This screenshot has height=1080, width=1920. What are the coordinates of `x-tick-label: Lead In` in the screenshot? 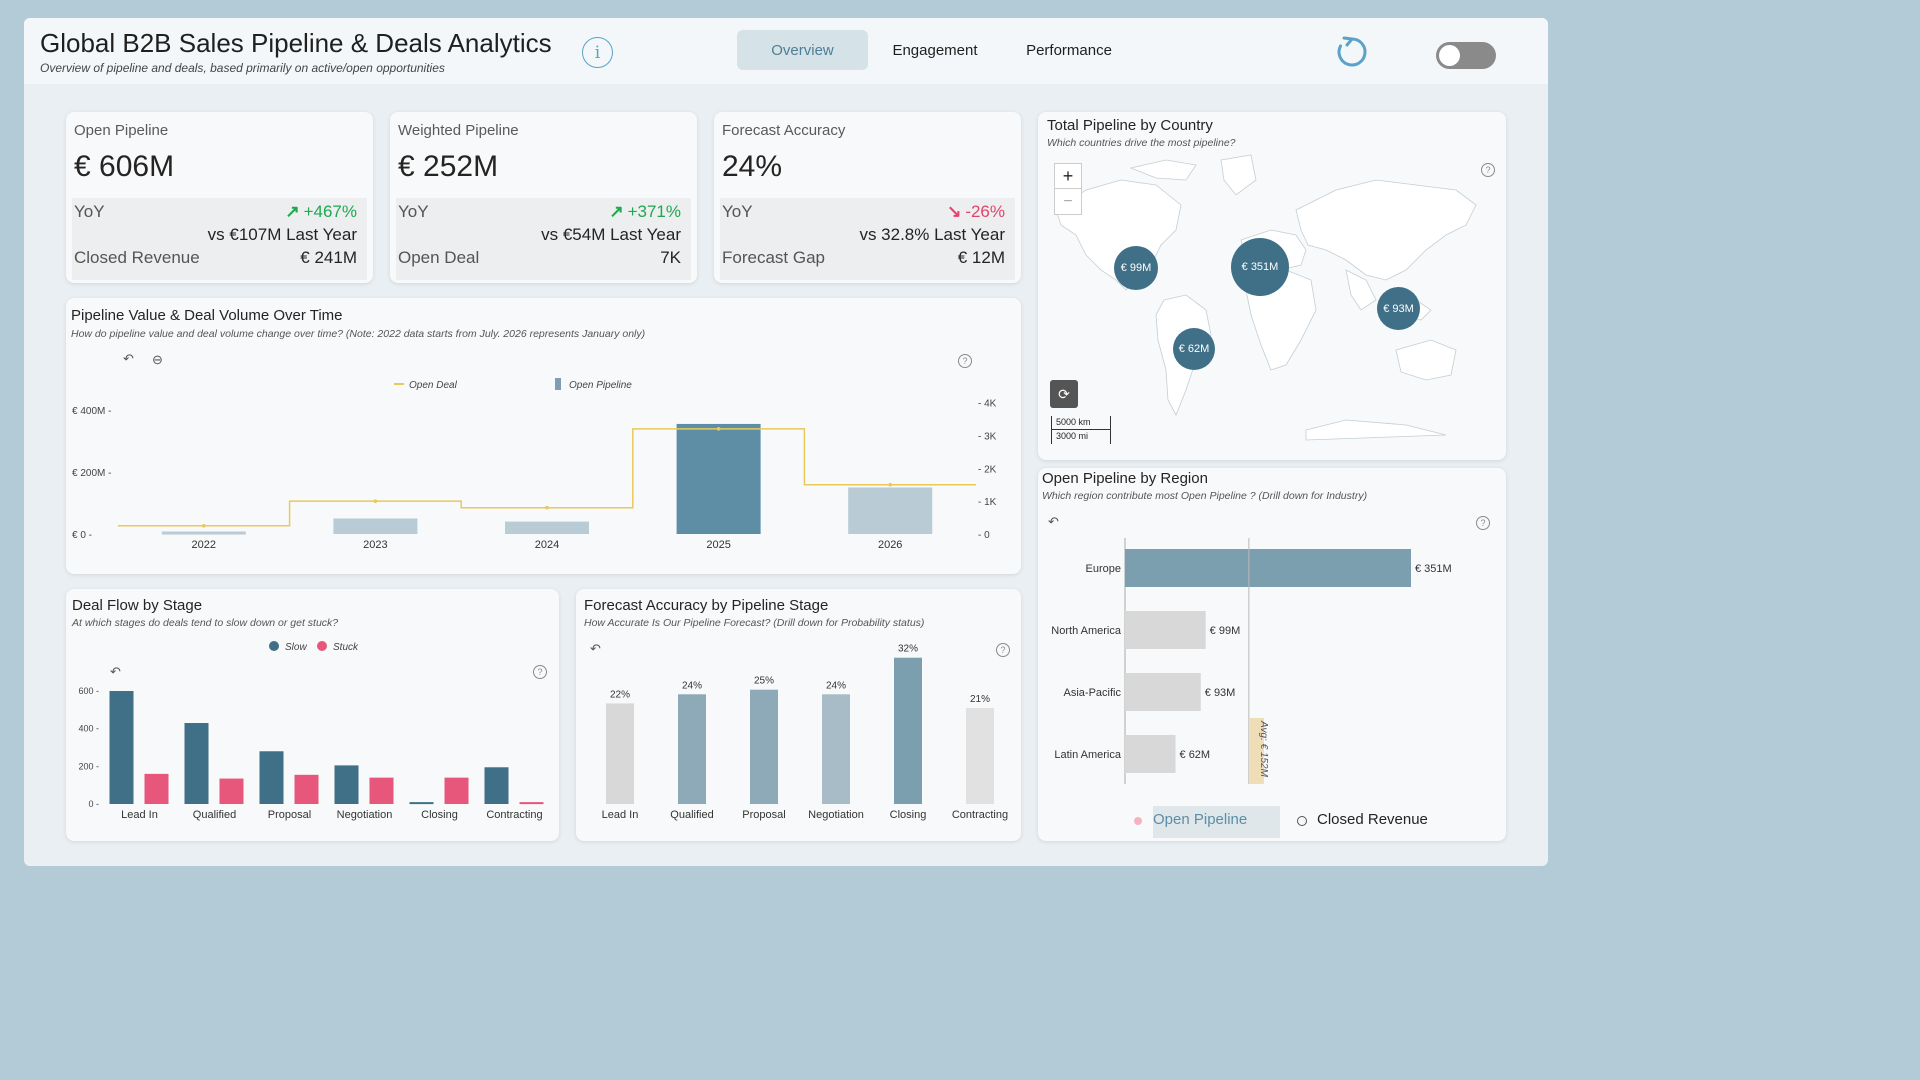 It's located at (139, 815).